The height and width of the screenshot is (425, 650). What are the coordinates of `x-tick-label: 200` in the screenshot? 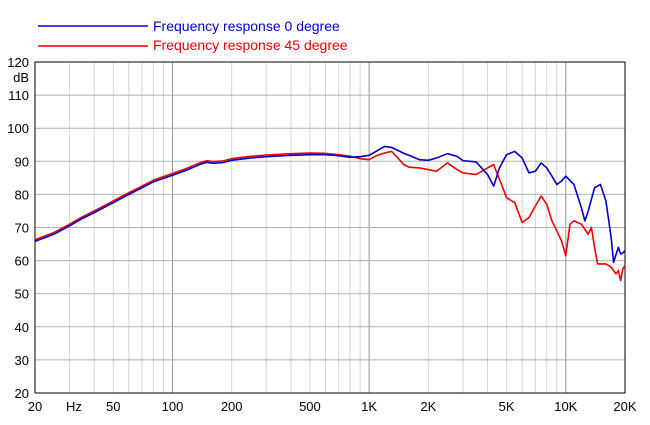 It's located at (232, 406).